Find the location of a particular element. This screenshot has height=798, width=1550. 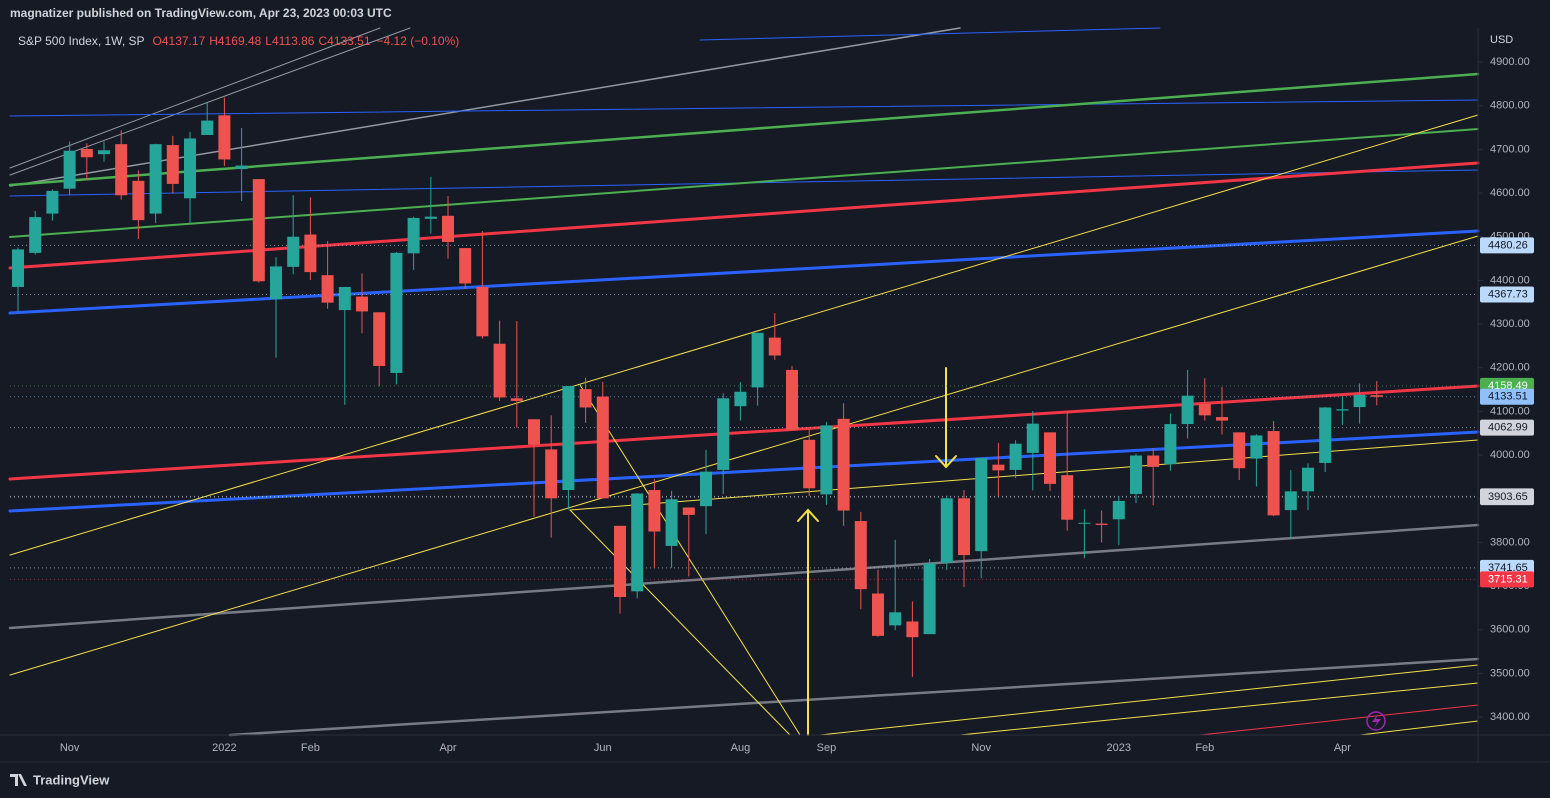

y-tick-label: 4200.00 is located at coordinates (1510, 368).